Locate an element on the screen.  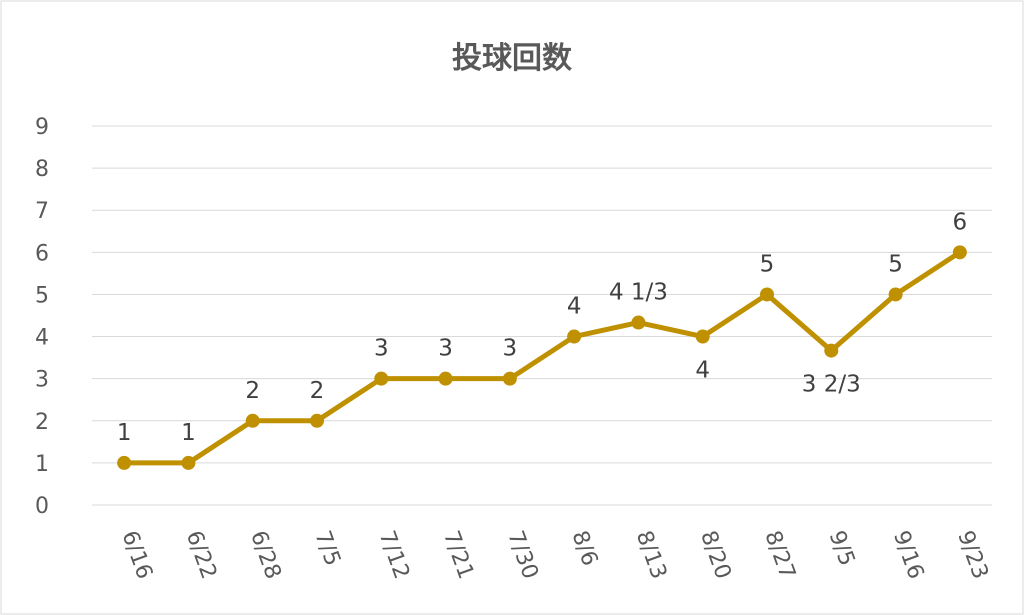
y-tick-label: 1 is located at coordinates (42, 464).